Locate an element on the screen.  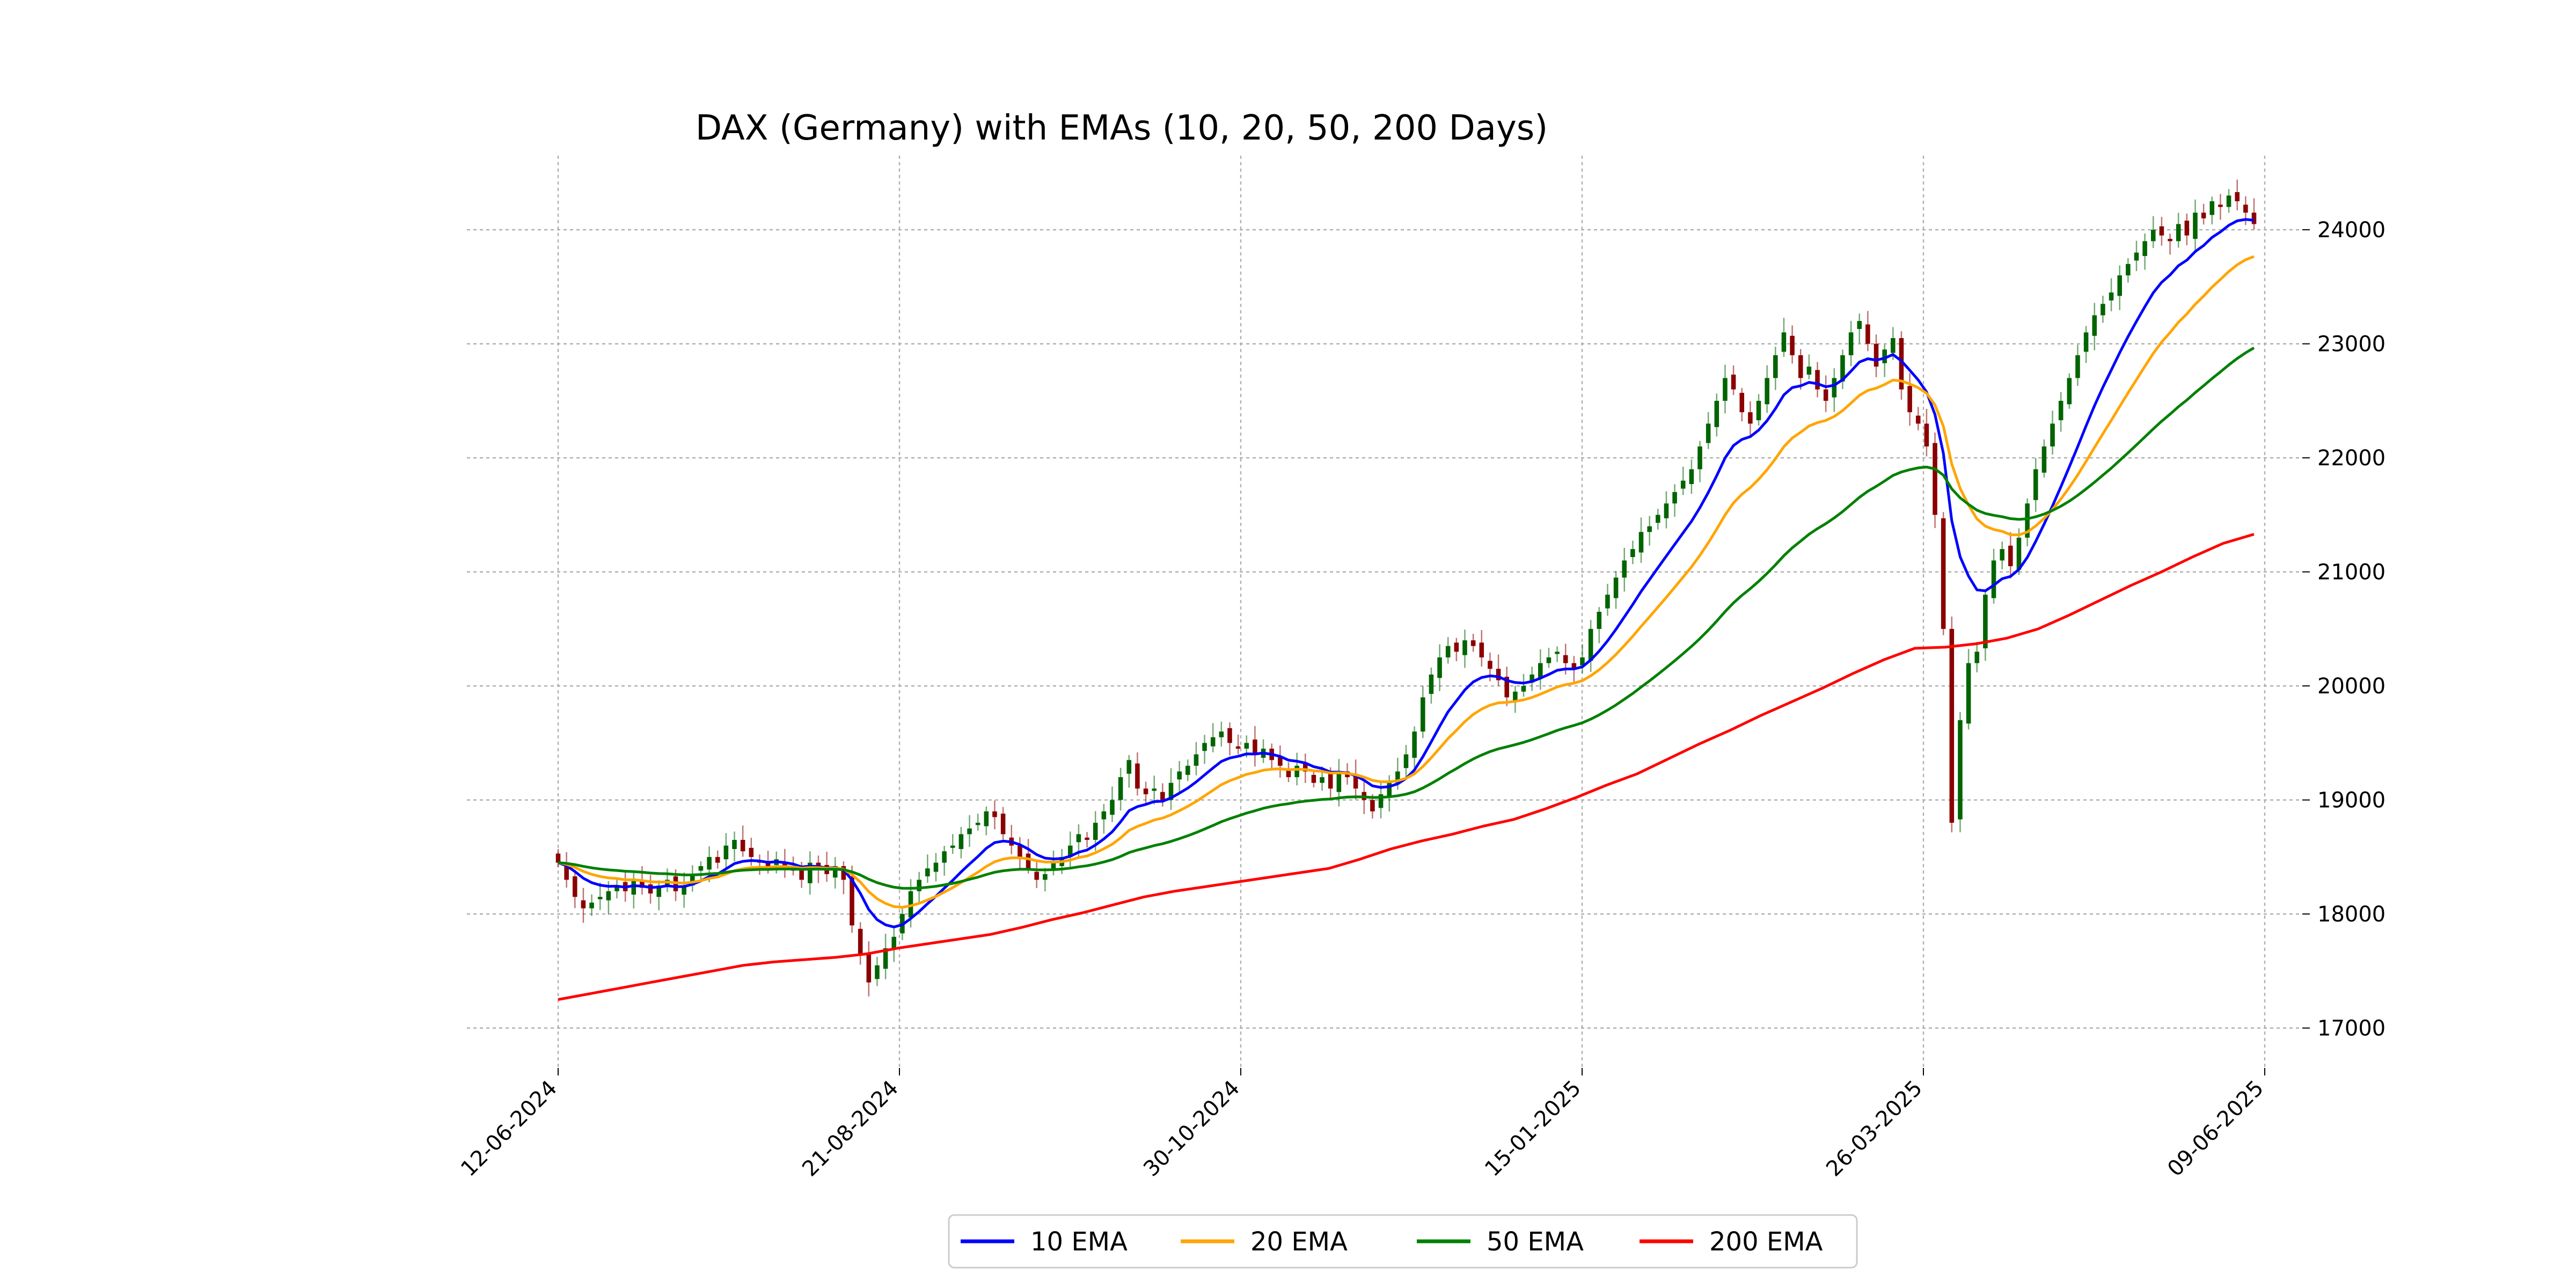
y-tick-label: 17000 is located at coordinates (2351, 1028).